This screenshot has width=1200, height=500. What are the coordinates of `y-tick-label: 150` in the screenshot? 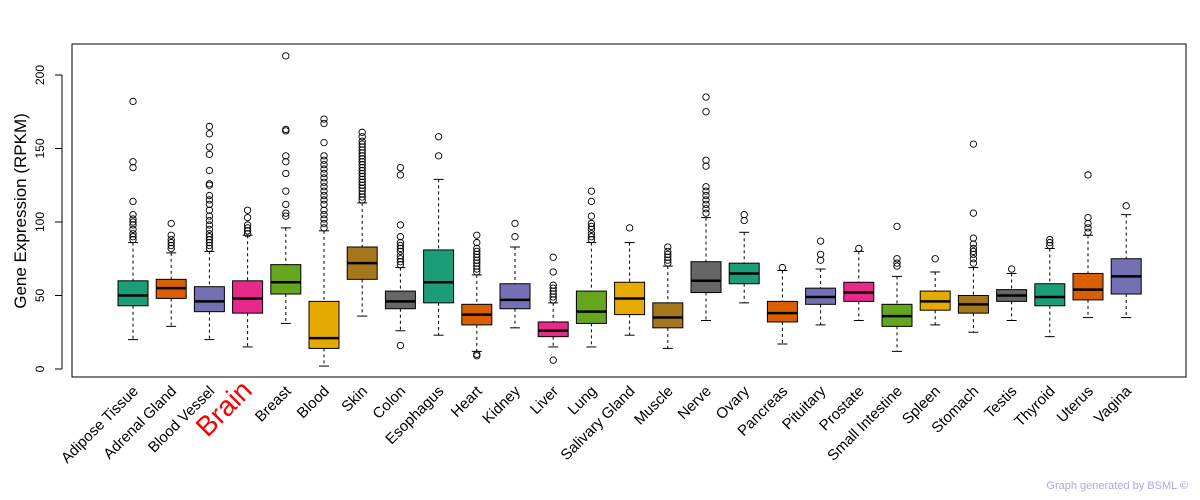 It's located at (40, 148).